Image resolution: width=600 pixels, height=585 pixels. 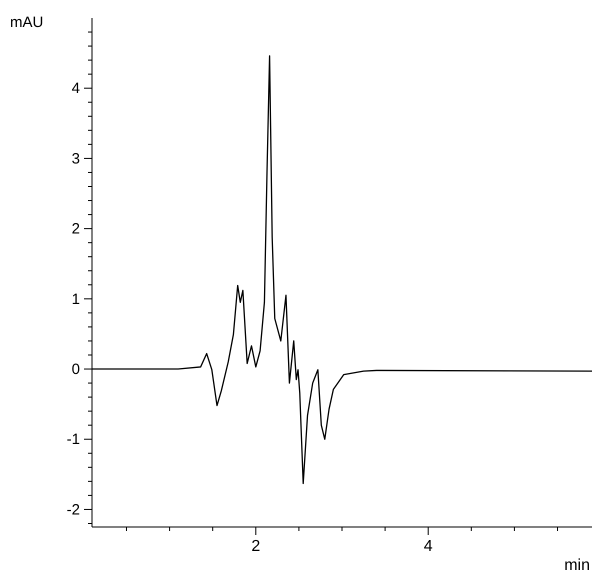 I want to click on y-tick-label: -2, so click(x=73, y=509).